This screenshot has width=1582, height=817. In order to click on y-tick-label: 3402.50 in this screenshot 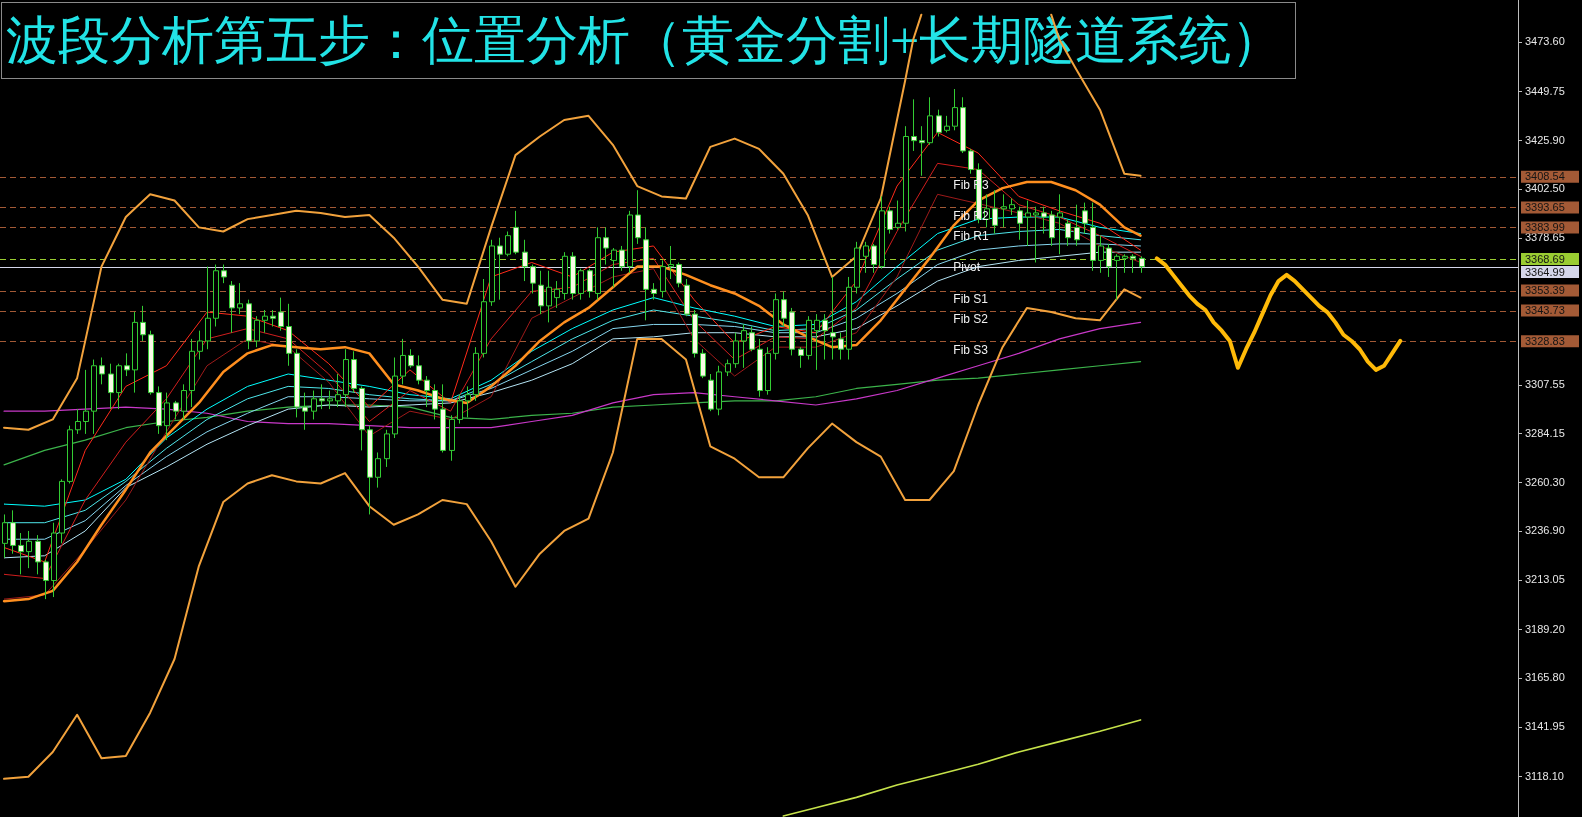, I will do `click(1545, 188)`.